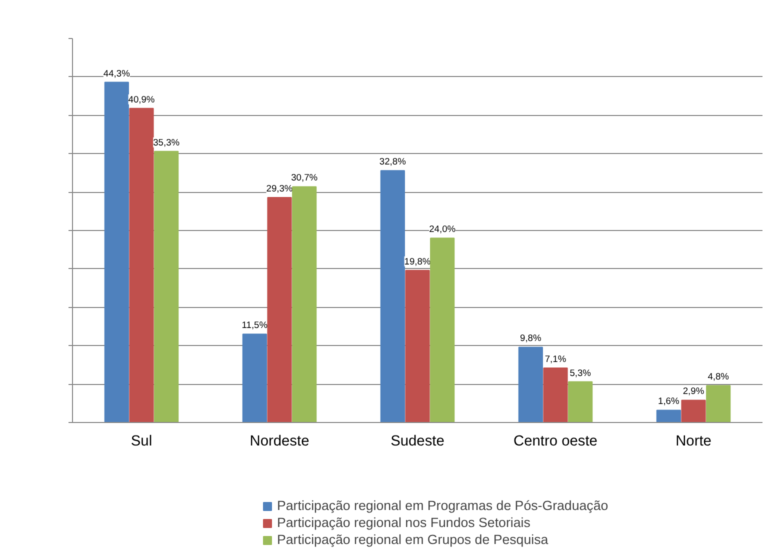  What do you see at coordinates (531, 338) in the screenshot?
I see `data-label: 9,8%` at bounding box center [531, 338].